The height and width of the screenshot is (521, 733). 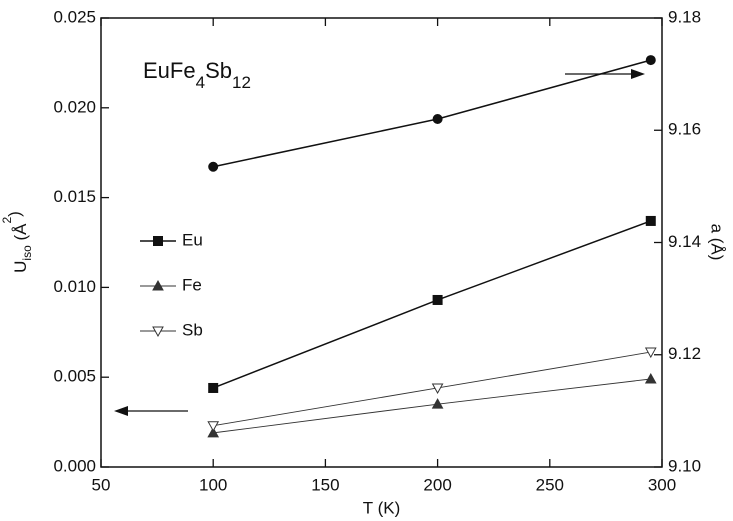 I want to click on y2-tick-label: 9.12, so click(x=684, y=353).